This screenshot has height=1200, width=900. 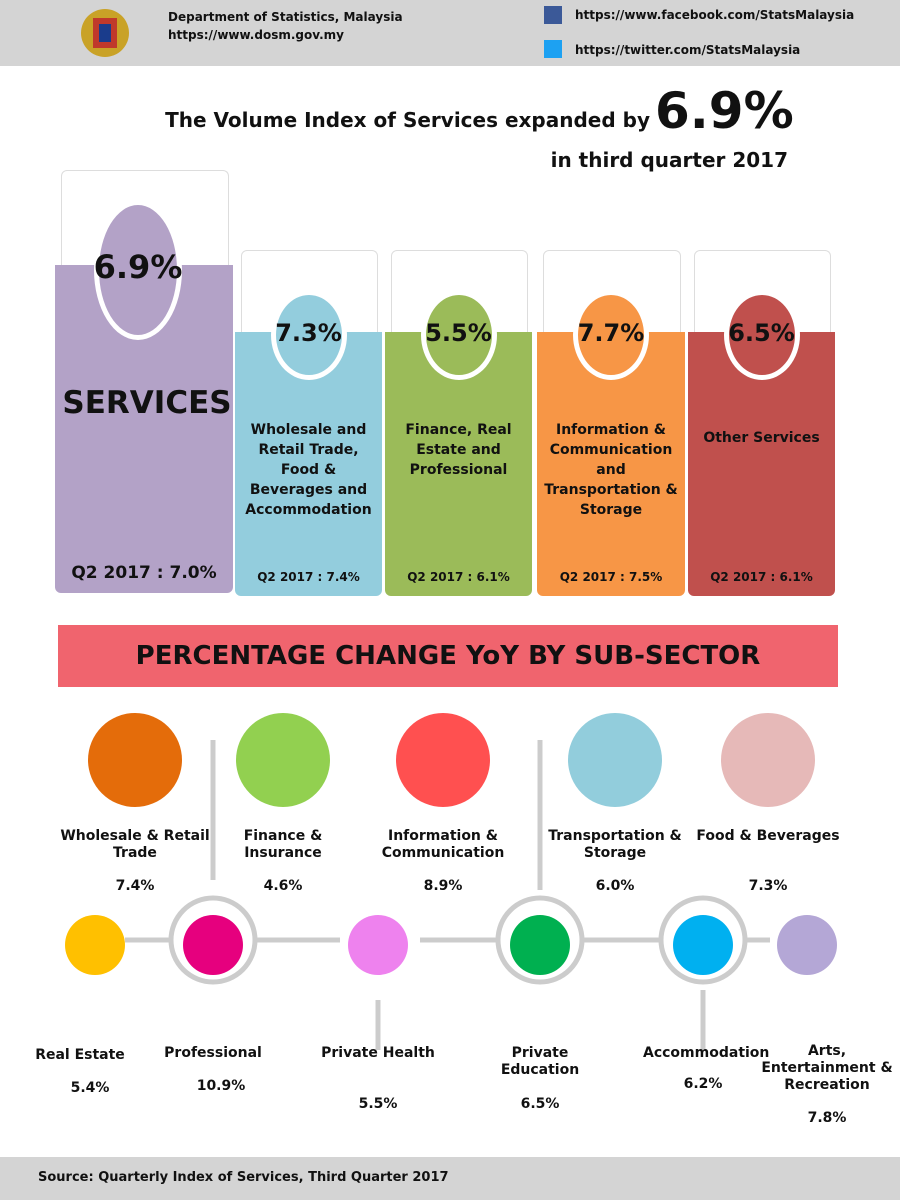 What do you see at coordinates (105, 33) in the screenshot?
I see `coat-of-arms` at bounding box center [105, 33].